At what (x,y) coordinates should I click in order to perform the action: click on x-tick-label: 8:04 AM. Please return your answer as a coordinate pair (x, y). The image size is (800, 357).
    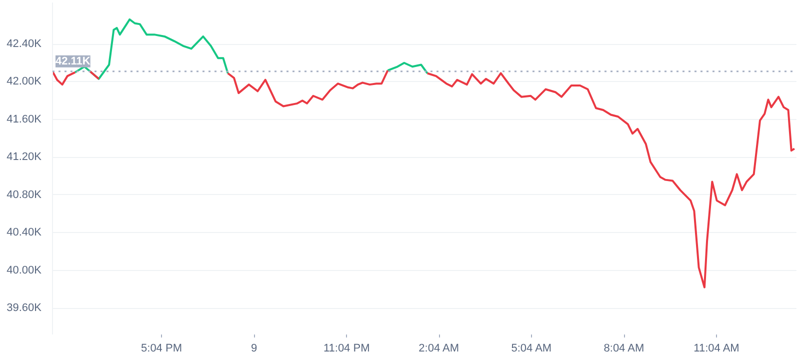
    Looking at the image, I should click on (624, 348).